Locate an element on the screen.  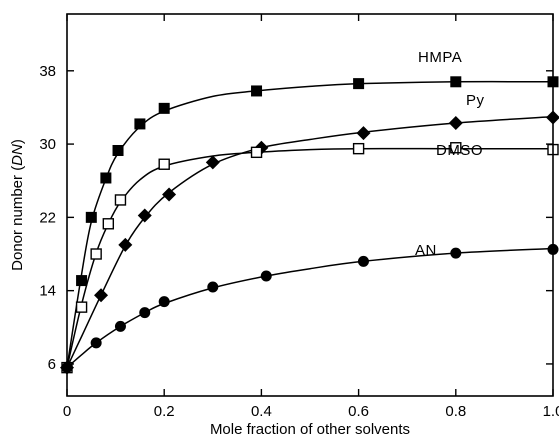
series-label-dmso: DMSO is located at coordinates (459, 150).